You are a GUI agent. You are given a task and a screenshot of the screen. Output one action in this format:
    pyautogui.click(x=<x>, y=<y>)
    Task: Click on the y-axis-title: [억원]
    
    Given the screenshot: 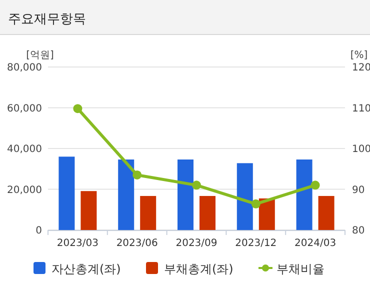 What is the action you would take?
    pyautogui.click(x=40, y=55)
    